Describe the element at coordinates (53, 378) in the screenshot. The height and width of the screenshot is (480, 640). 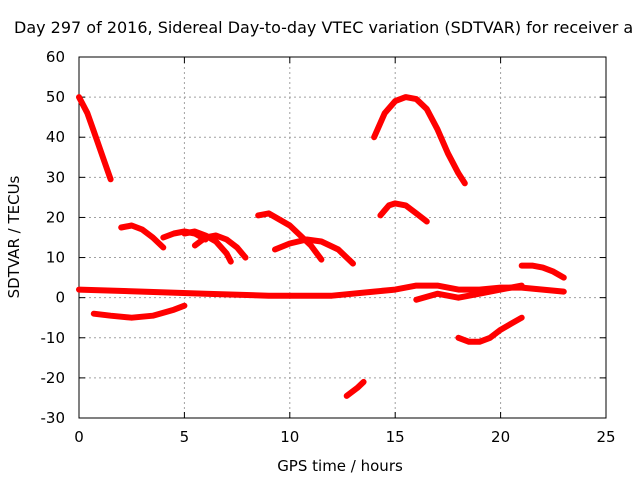
I see `y-tick-label: -20` at that location.